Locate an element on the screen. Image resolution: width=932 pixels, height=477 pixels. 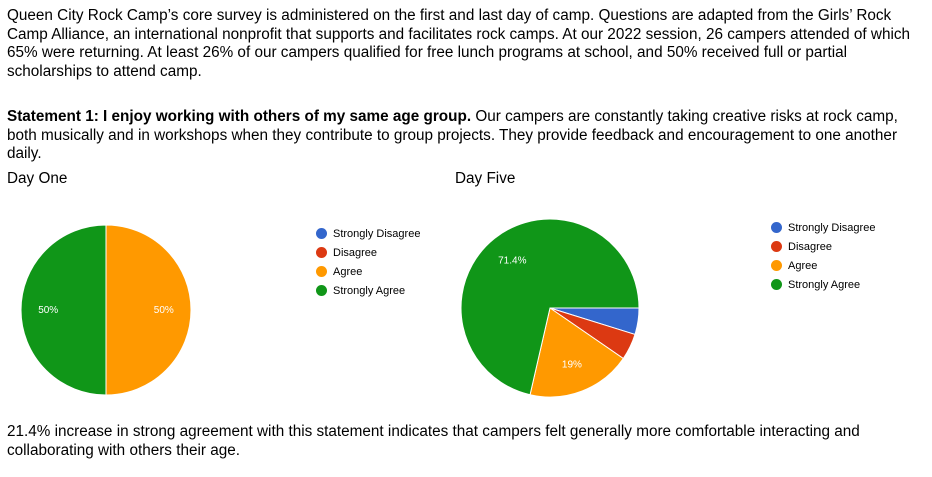
day-five-label-strongly-agree: 71.4% is located at coordinates (512, 261).